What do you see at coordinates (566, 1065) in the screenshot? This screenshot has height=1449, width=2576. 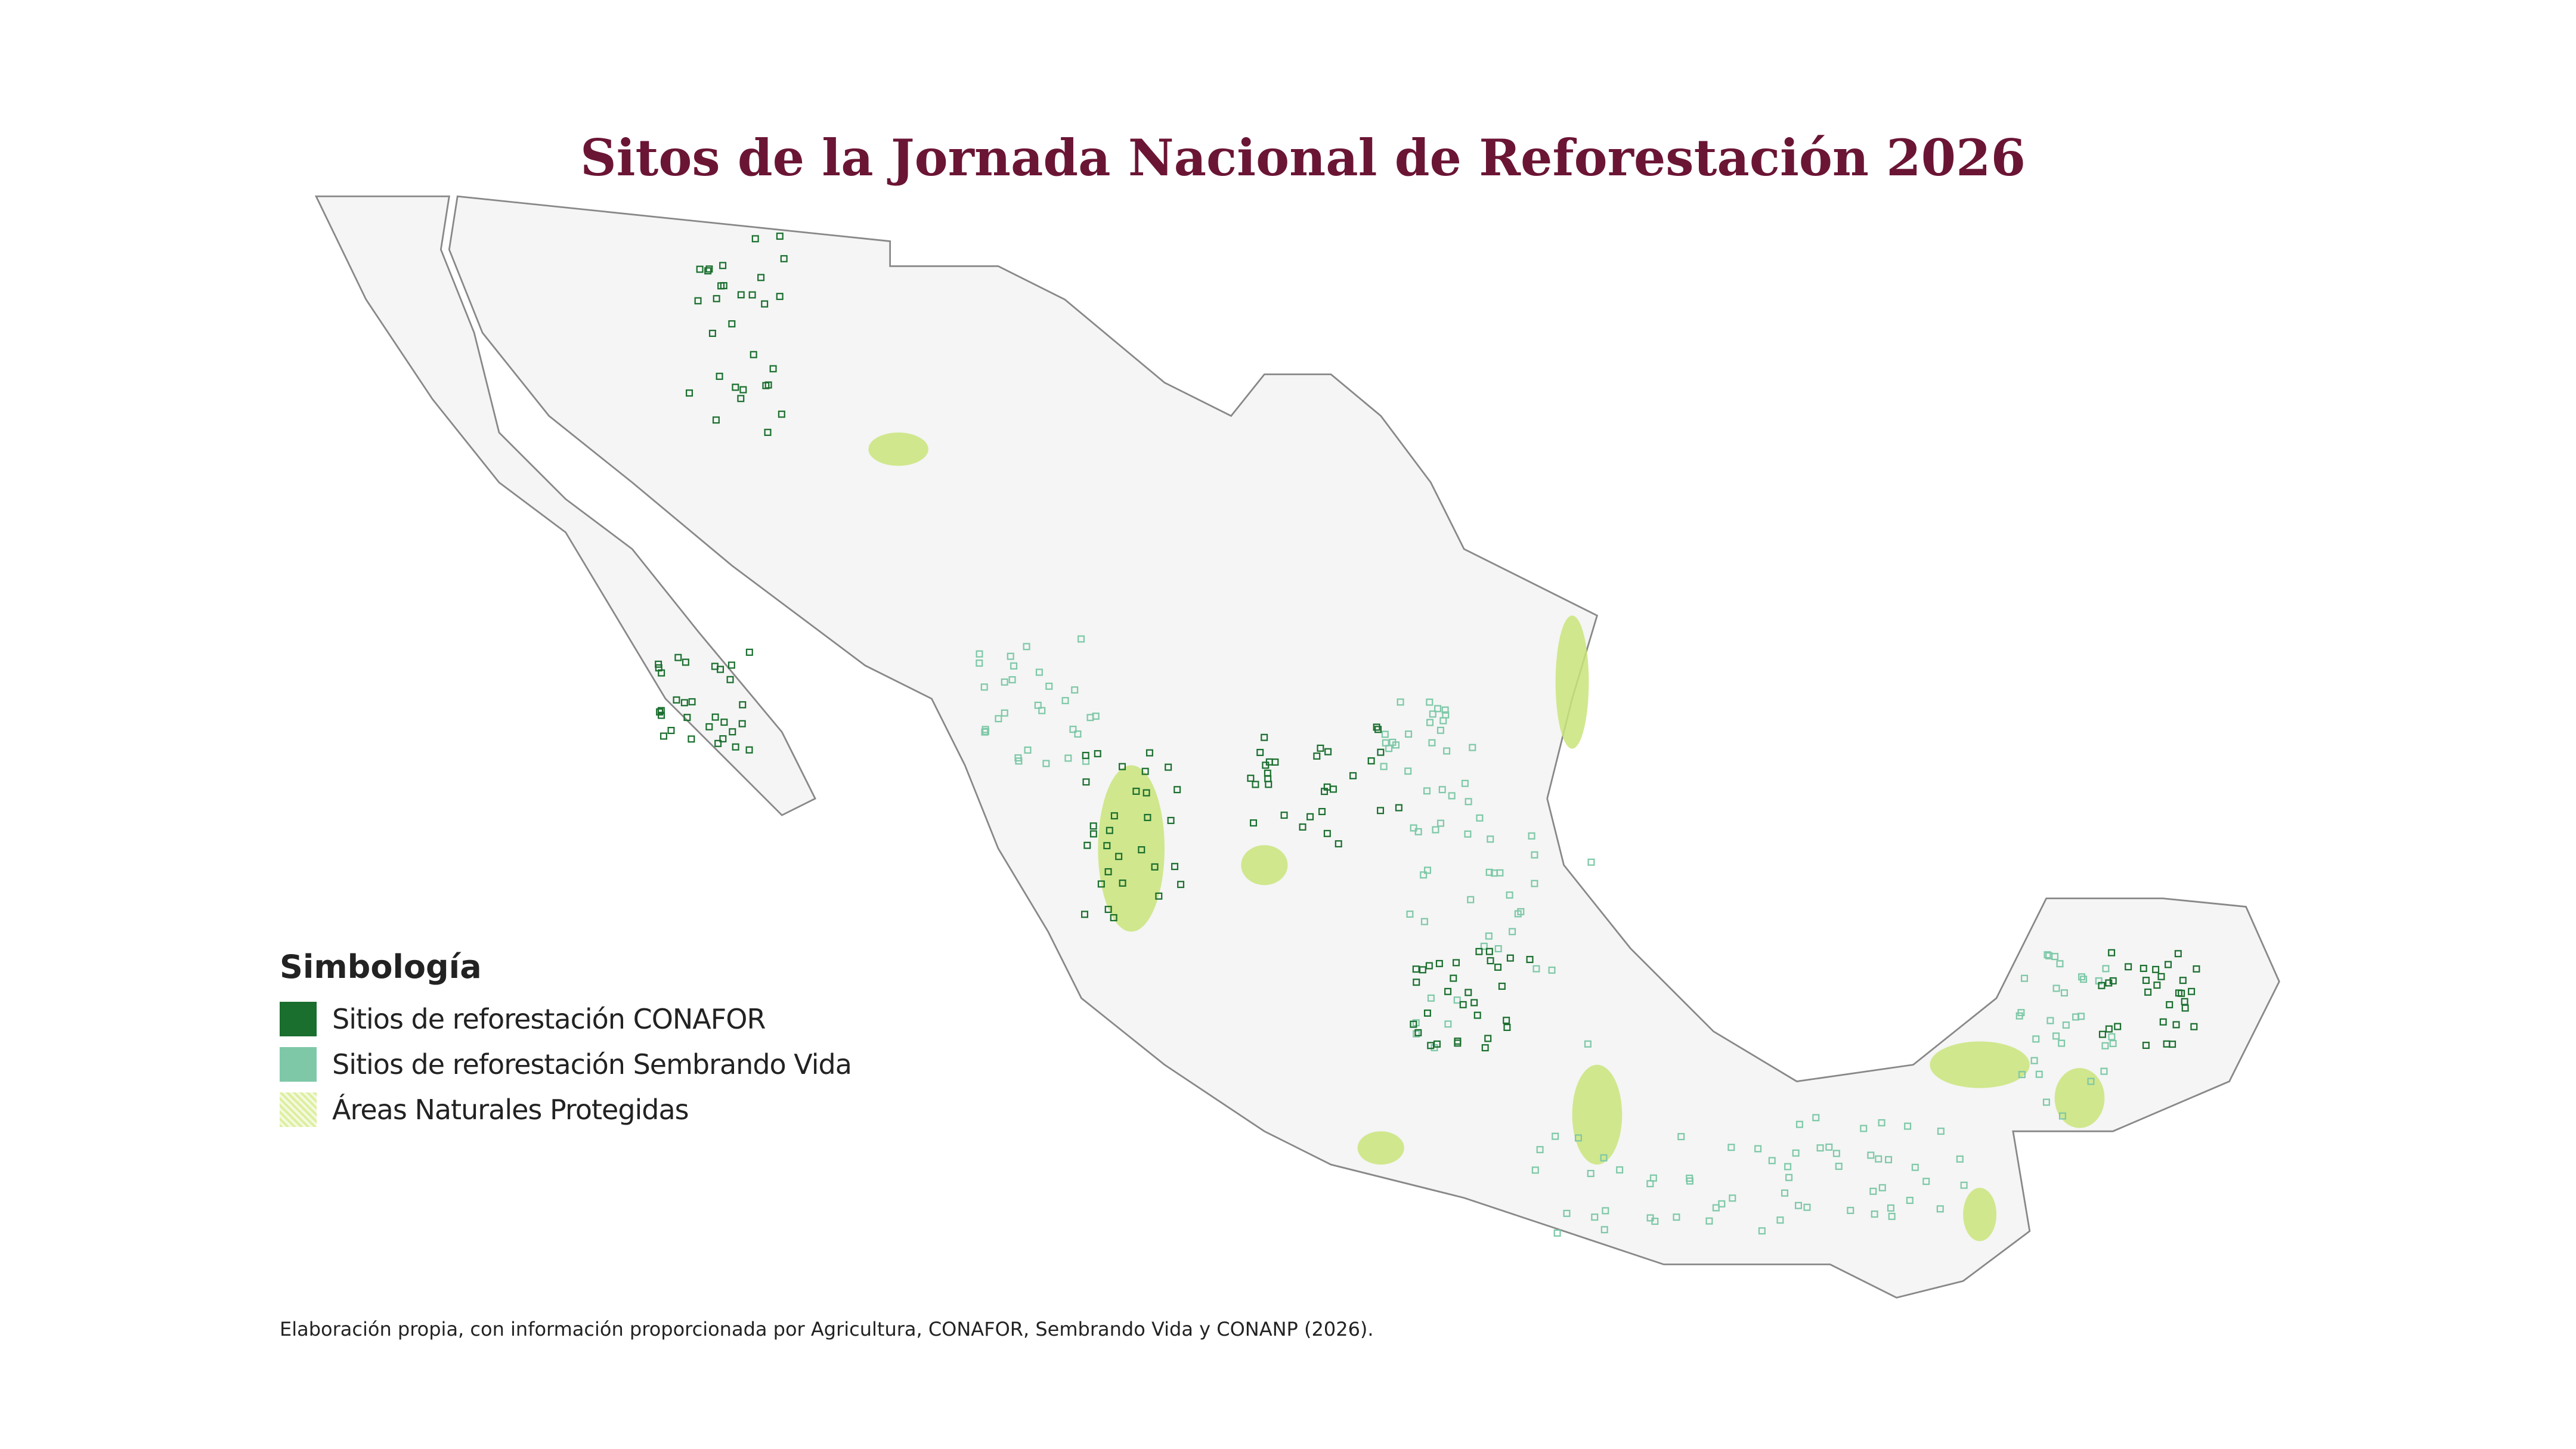 I see `legend-item: Sitios de reforestación Sembrando Vida` at bounding box center [566, 1065].